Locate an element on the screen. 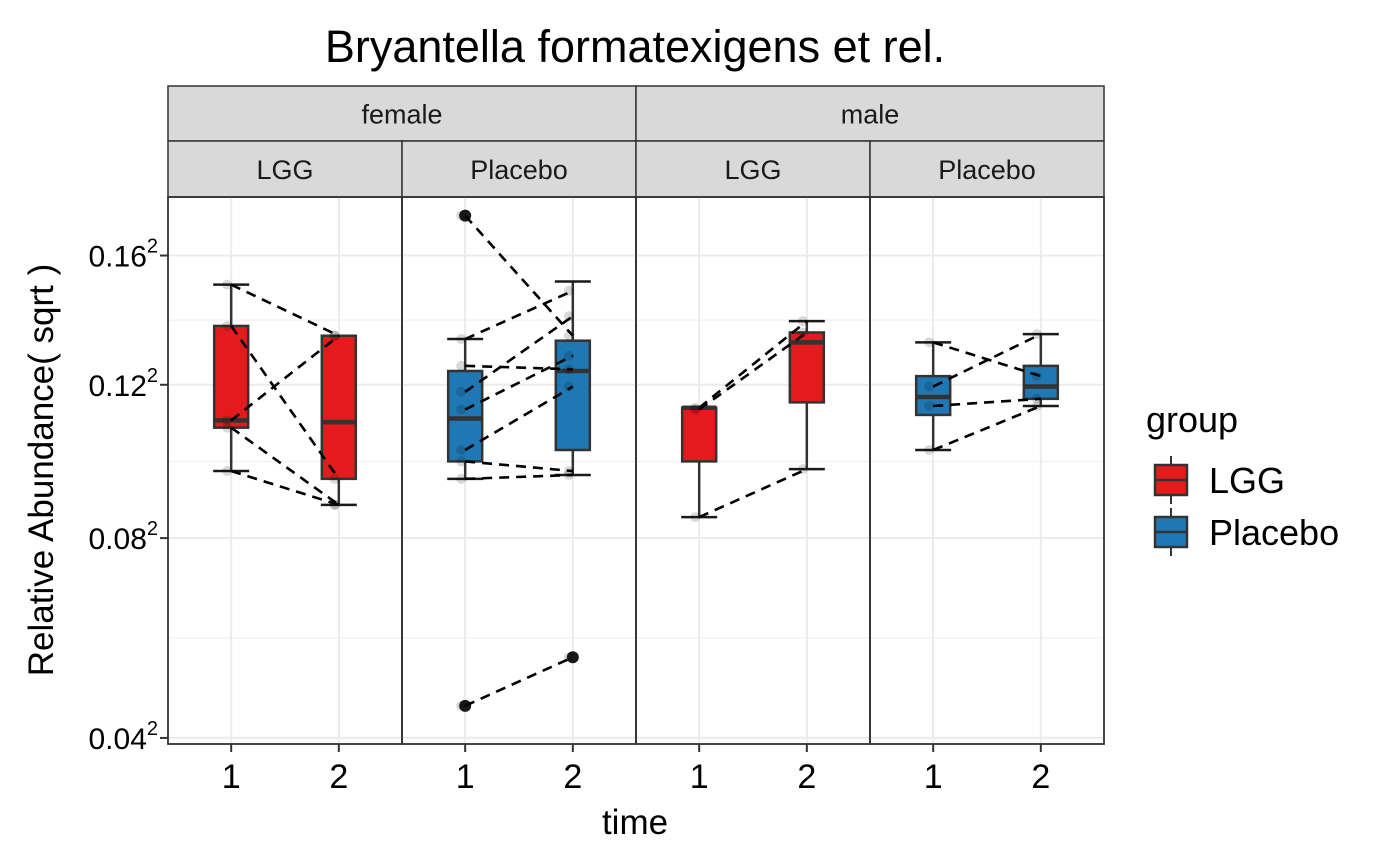 The height and width of the screenshot is (866, 1400). legend-label: Placebo is located at coordinates (1274, 532).